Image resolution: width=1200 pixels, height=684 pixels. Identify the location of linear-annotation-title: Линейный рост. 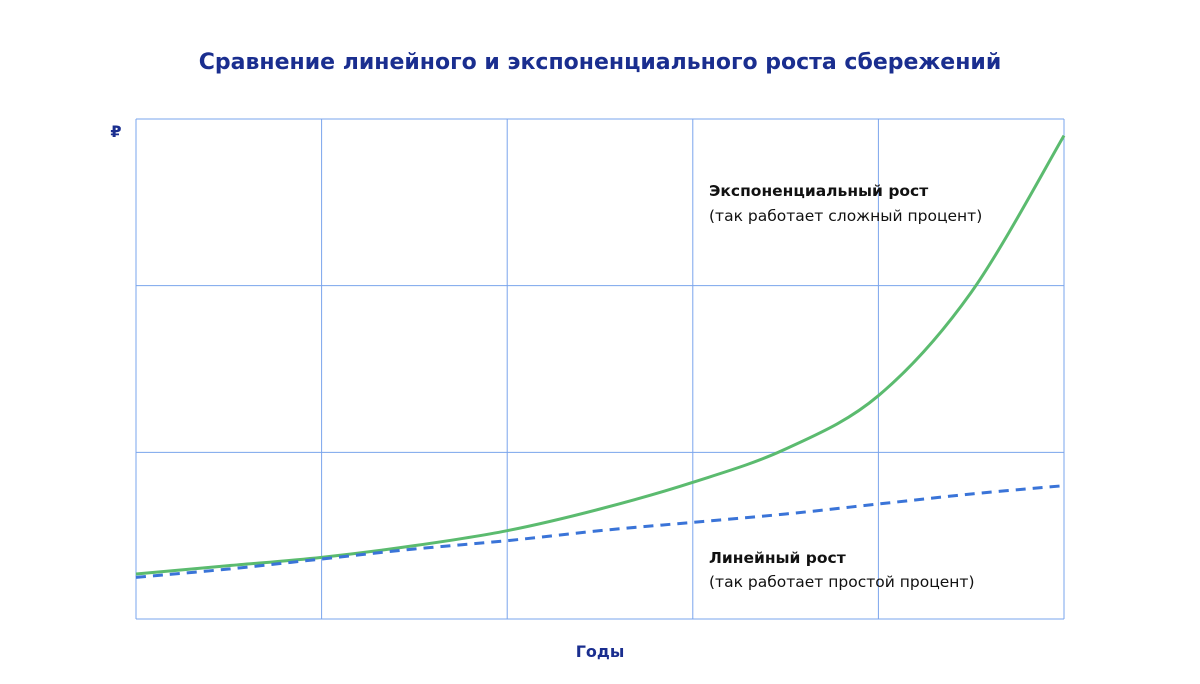
(777, 558).